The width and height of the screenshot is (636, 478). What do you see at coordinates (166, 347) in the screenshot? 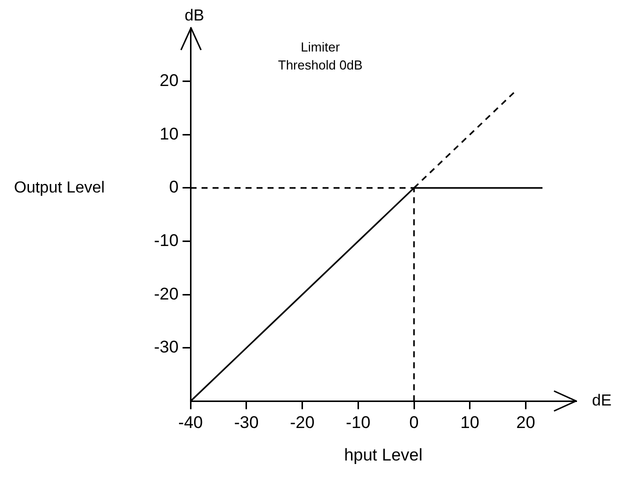
I see `y-tick-label: -30` at bounding box center [166, 347].